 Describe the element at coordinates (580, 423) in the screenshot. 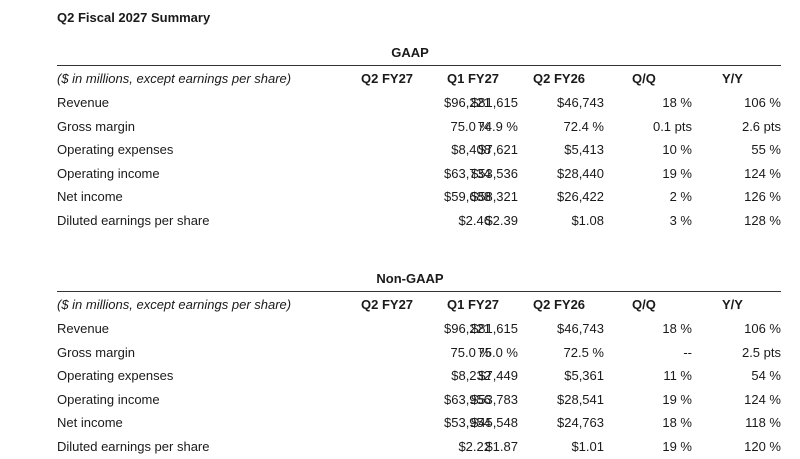

I see `table-cell: $24,763` at that location.